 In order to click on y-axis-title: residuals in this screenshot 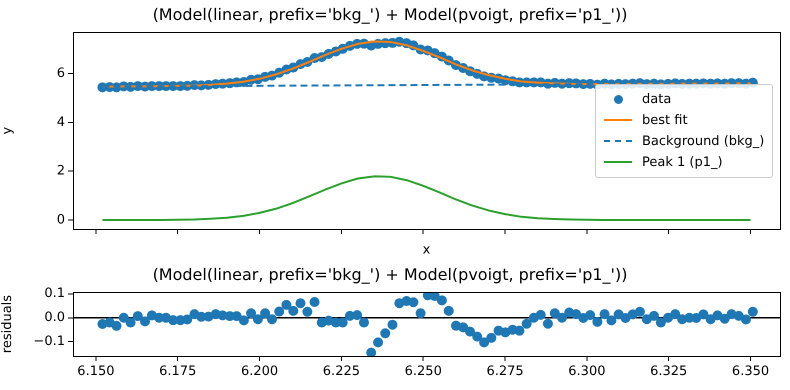, I will do `click(8, 324)`.